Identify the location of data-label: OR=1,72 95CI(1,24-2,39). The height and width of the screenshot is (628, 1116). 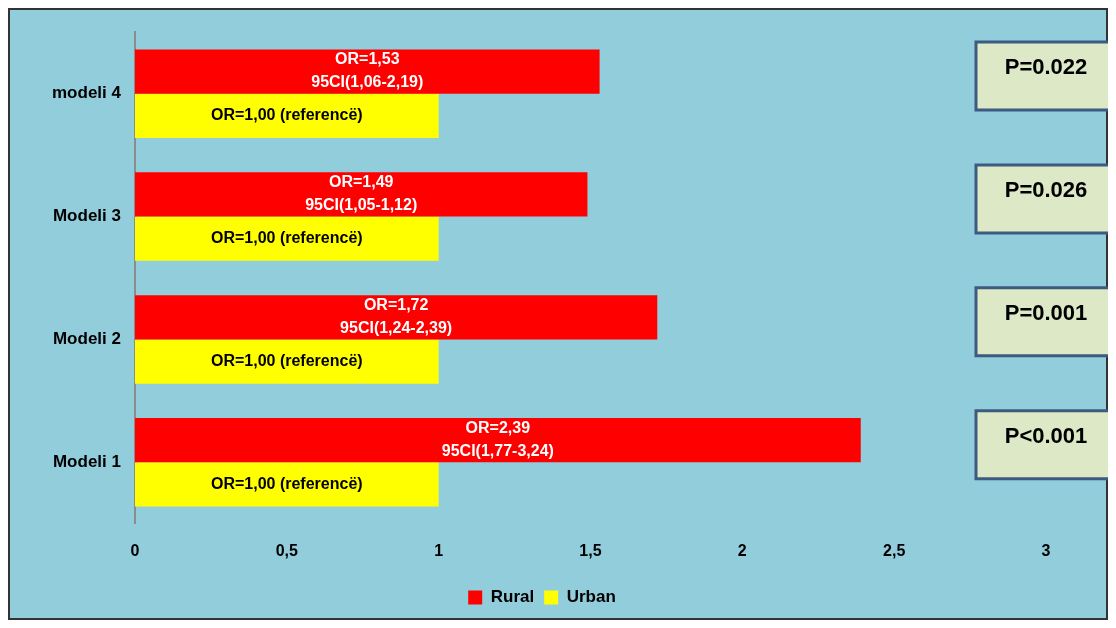
(396, 316).